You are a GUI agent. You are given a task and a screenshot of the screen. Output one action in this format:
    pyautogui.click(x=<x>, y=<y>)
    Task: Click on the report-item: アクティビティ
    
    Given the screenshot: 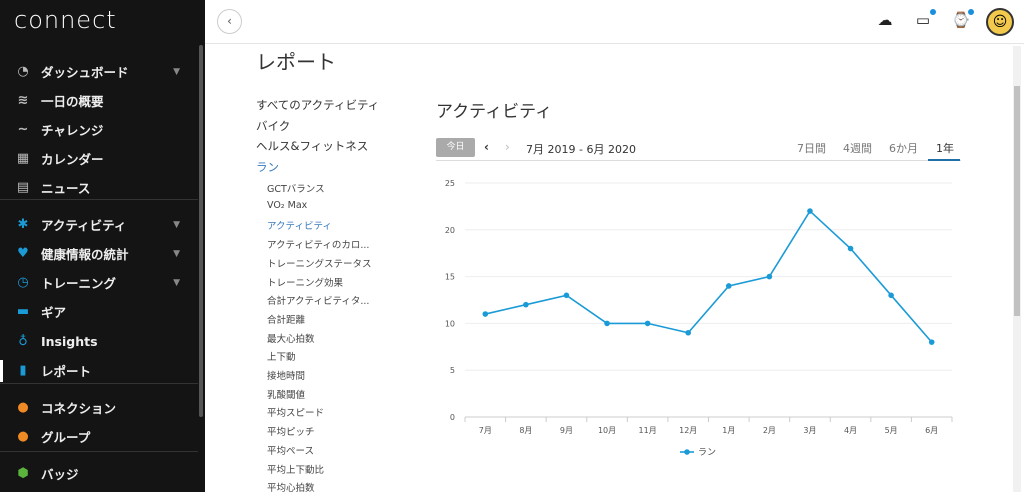 What is the action you would take?
    pyautogui.click(x=299, y=227)
    